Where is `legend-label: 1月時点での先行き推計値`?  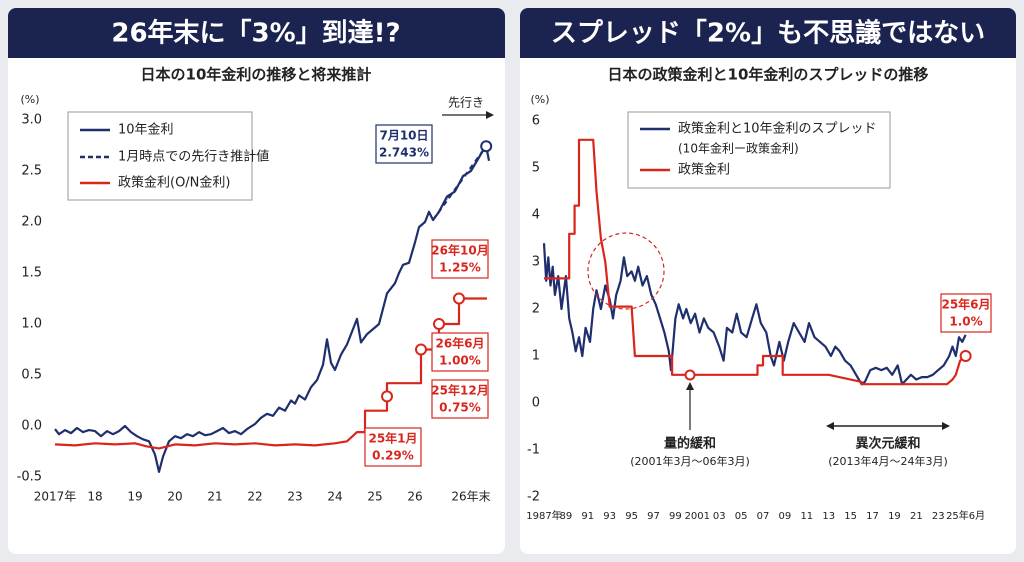
legend-label: 1月時点での先行き推計値 is located at coordinates (193, 157).